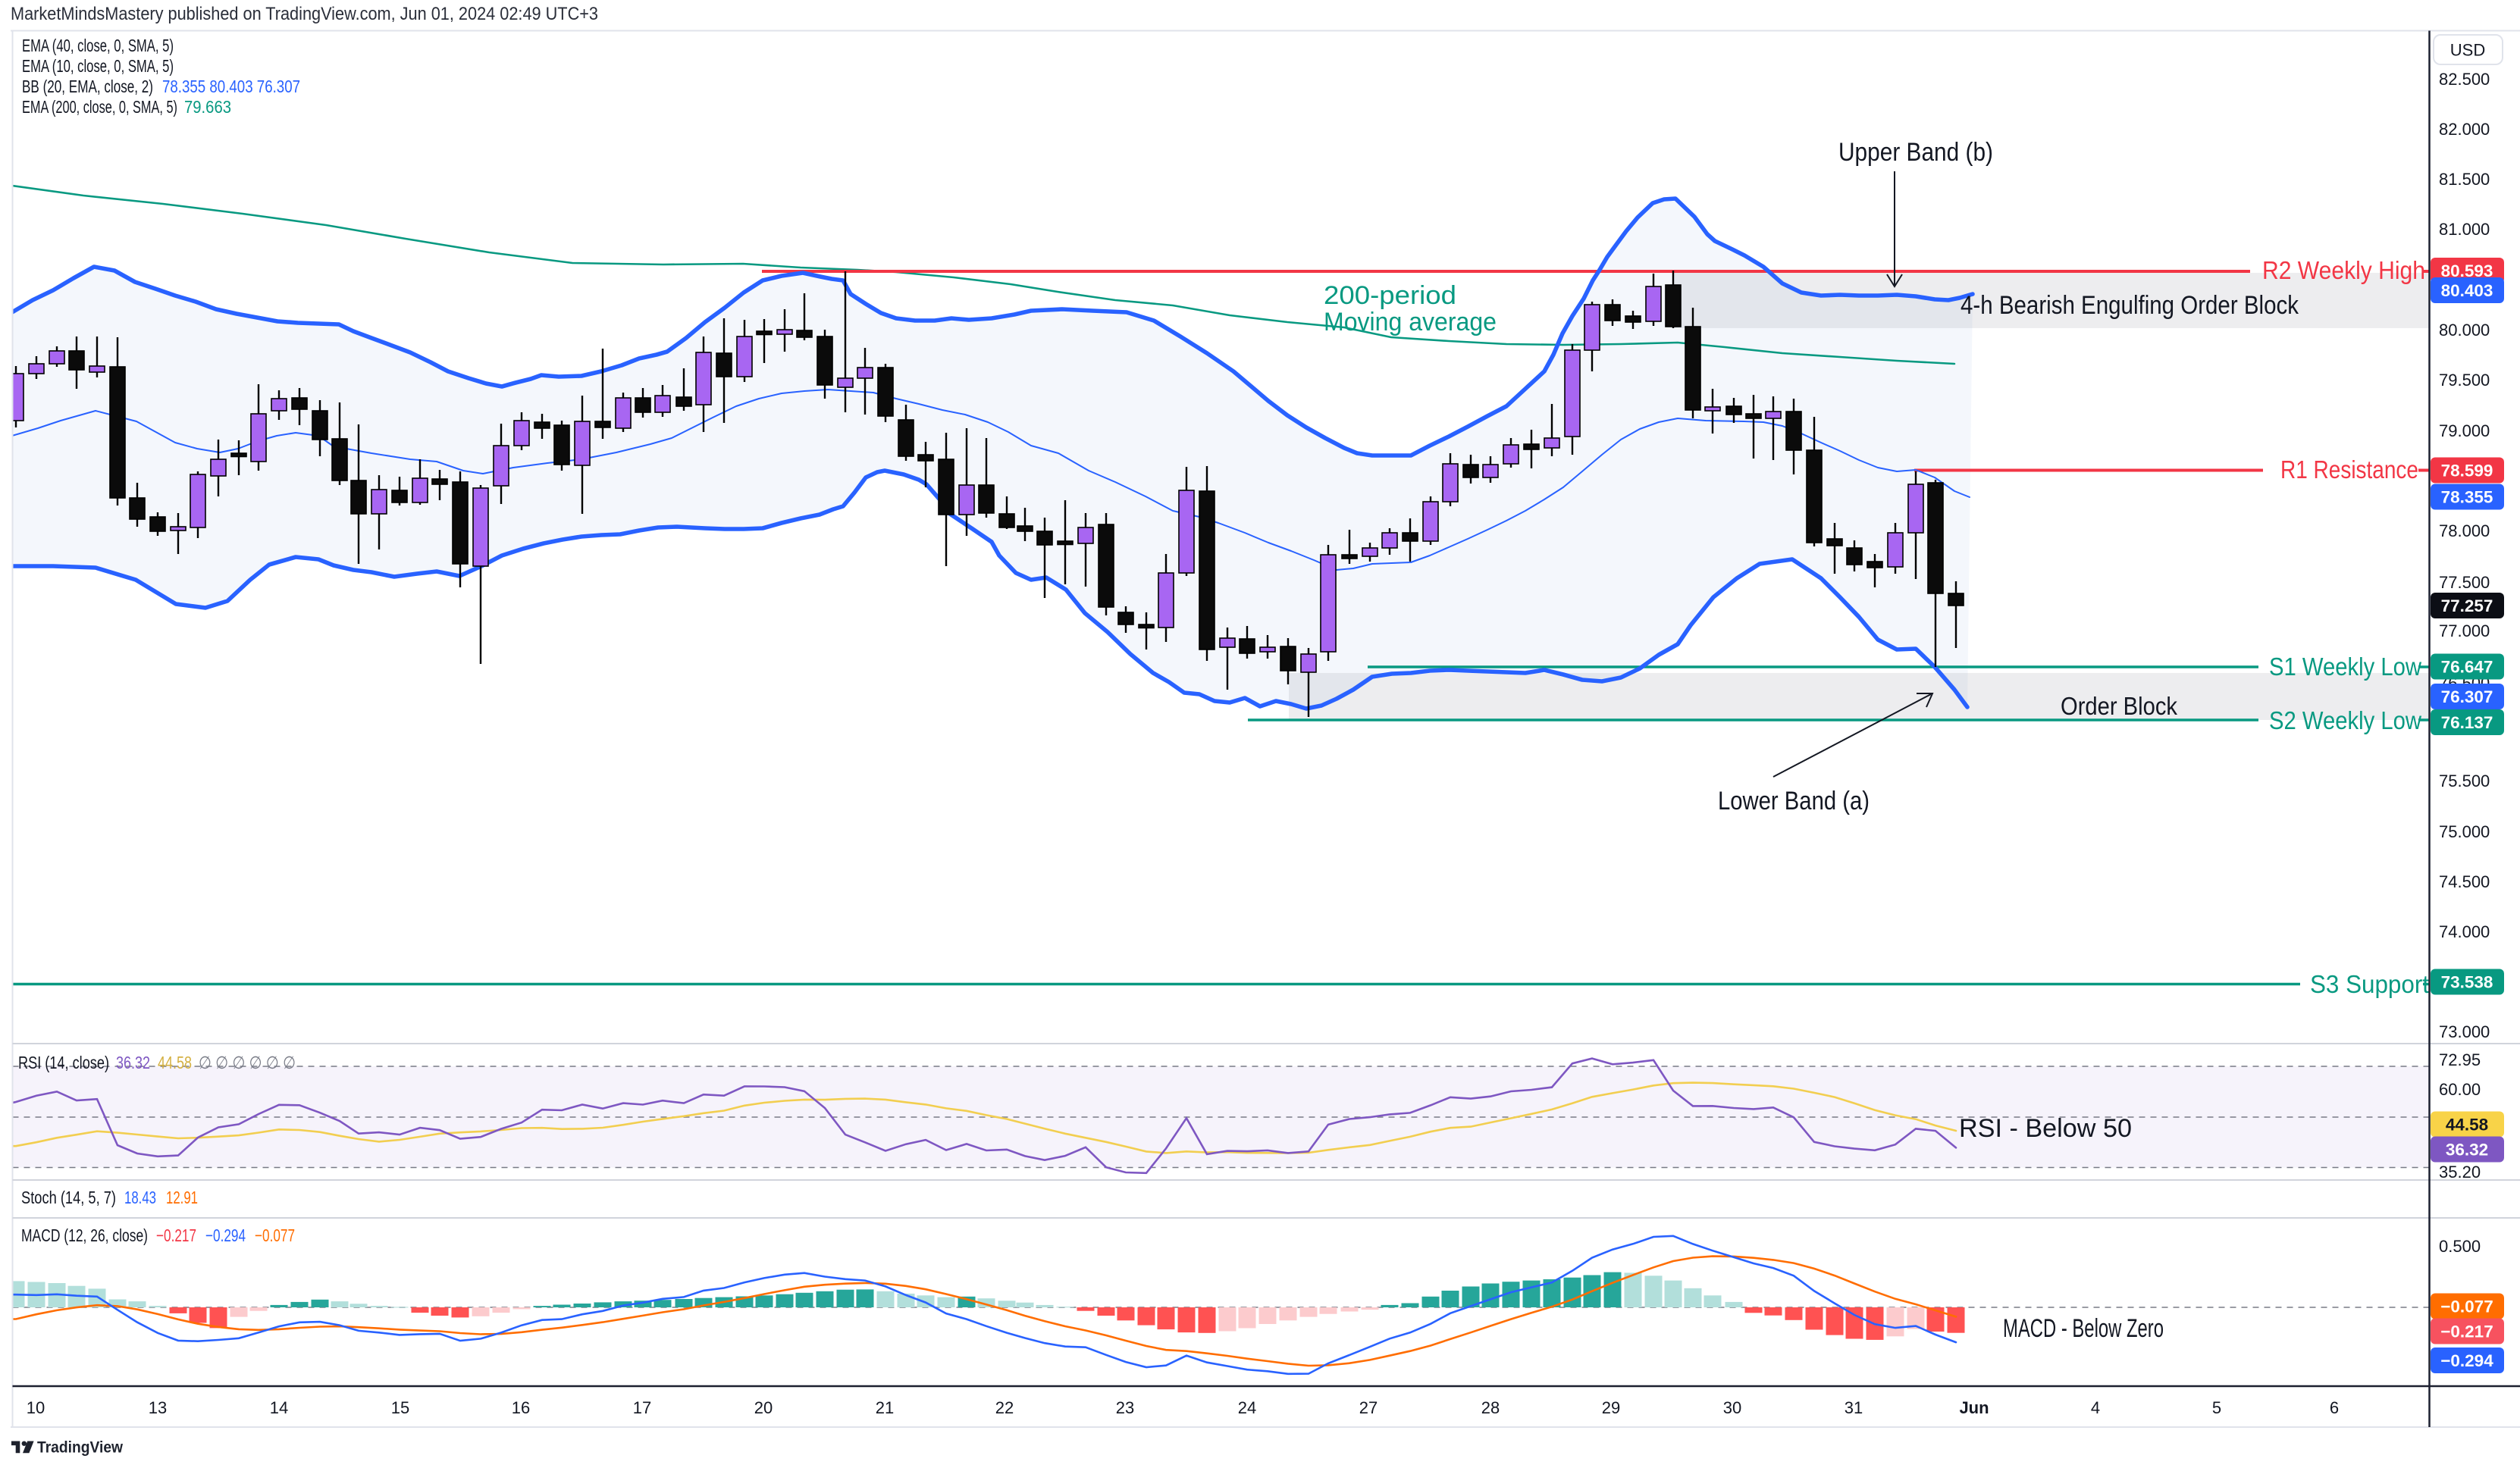 The width and height of the screenshot is (2520, 1468). I want to click on svg-text: 82.000, so click(2464, 130).